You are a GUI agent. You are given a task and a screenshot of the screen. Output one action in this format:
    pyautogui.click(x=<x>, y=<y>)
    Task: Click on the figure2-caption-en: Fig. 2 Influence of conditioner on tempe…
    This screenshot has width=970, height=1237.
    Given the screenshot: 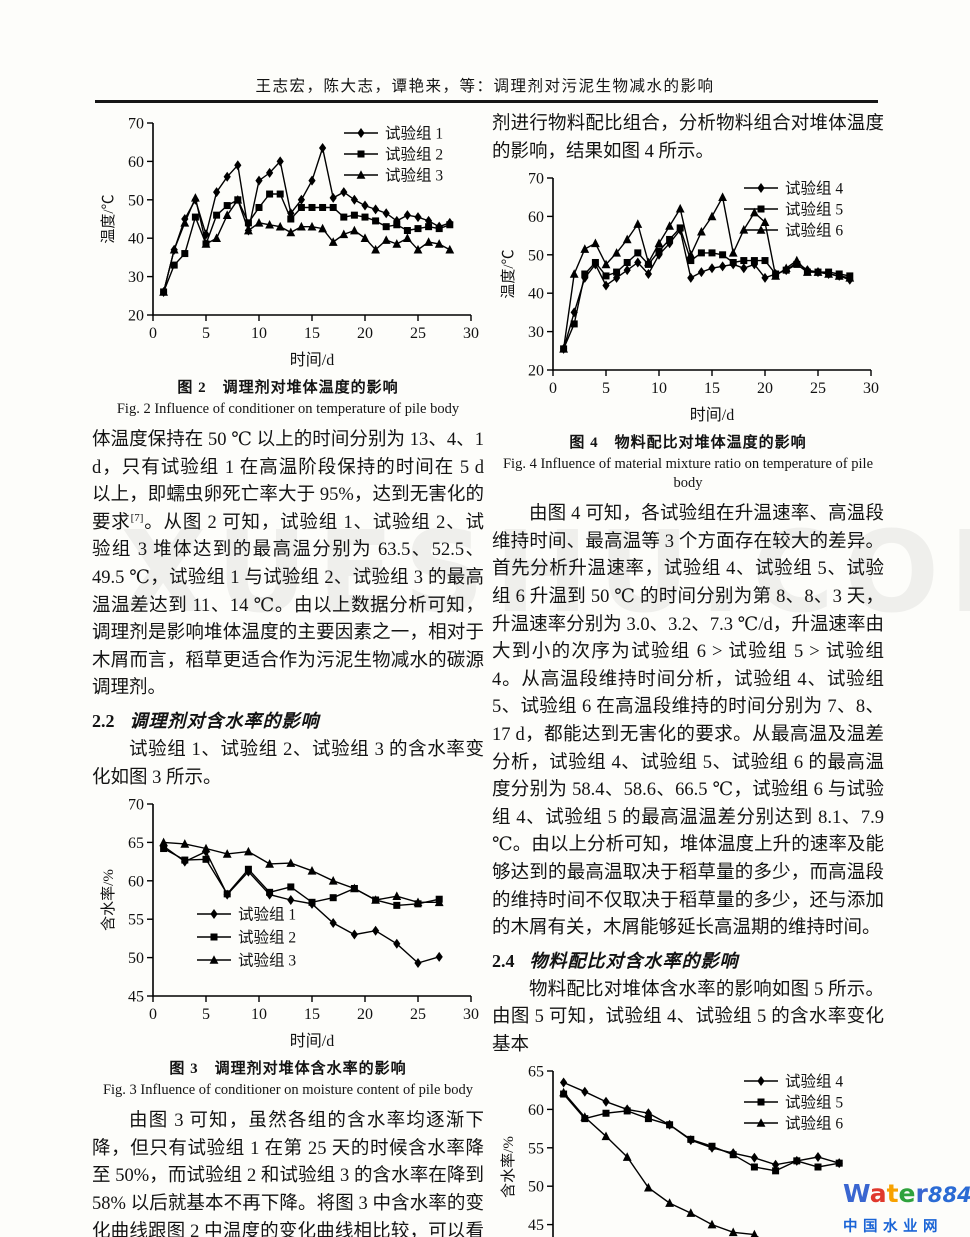 What is the action you would take?
    pyautogui.click(x=288, y=409)
    